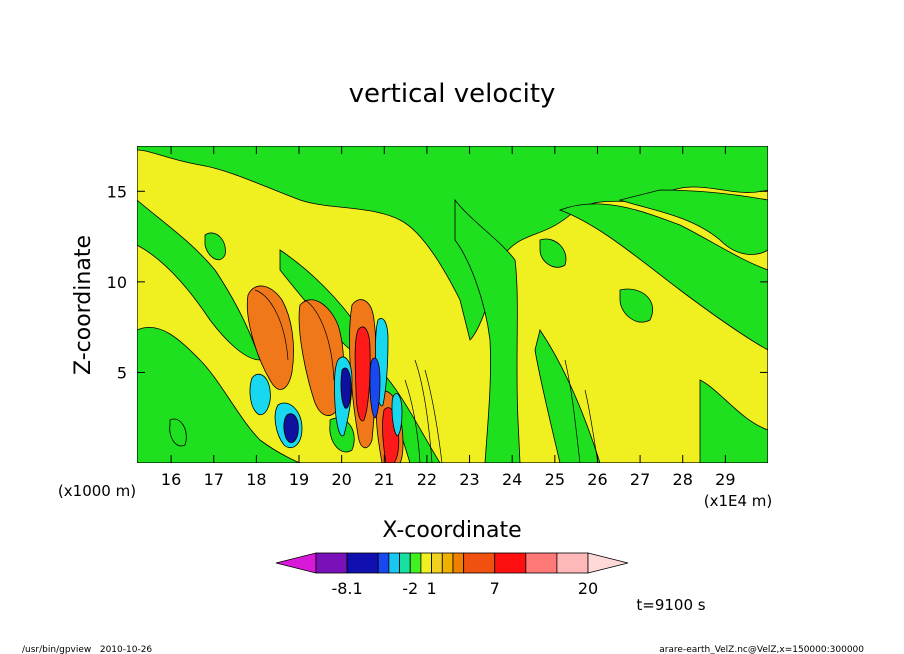 The width and height of the screenshot is (904, 654). I want to click on green-column-center, so click(487, 330).